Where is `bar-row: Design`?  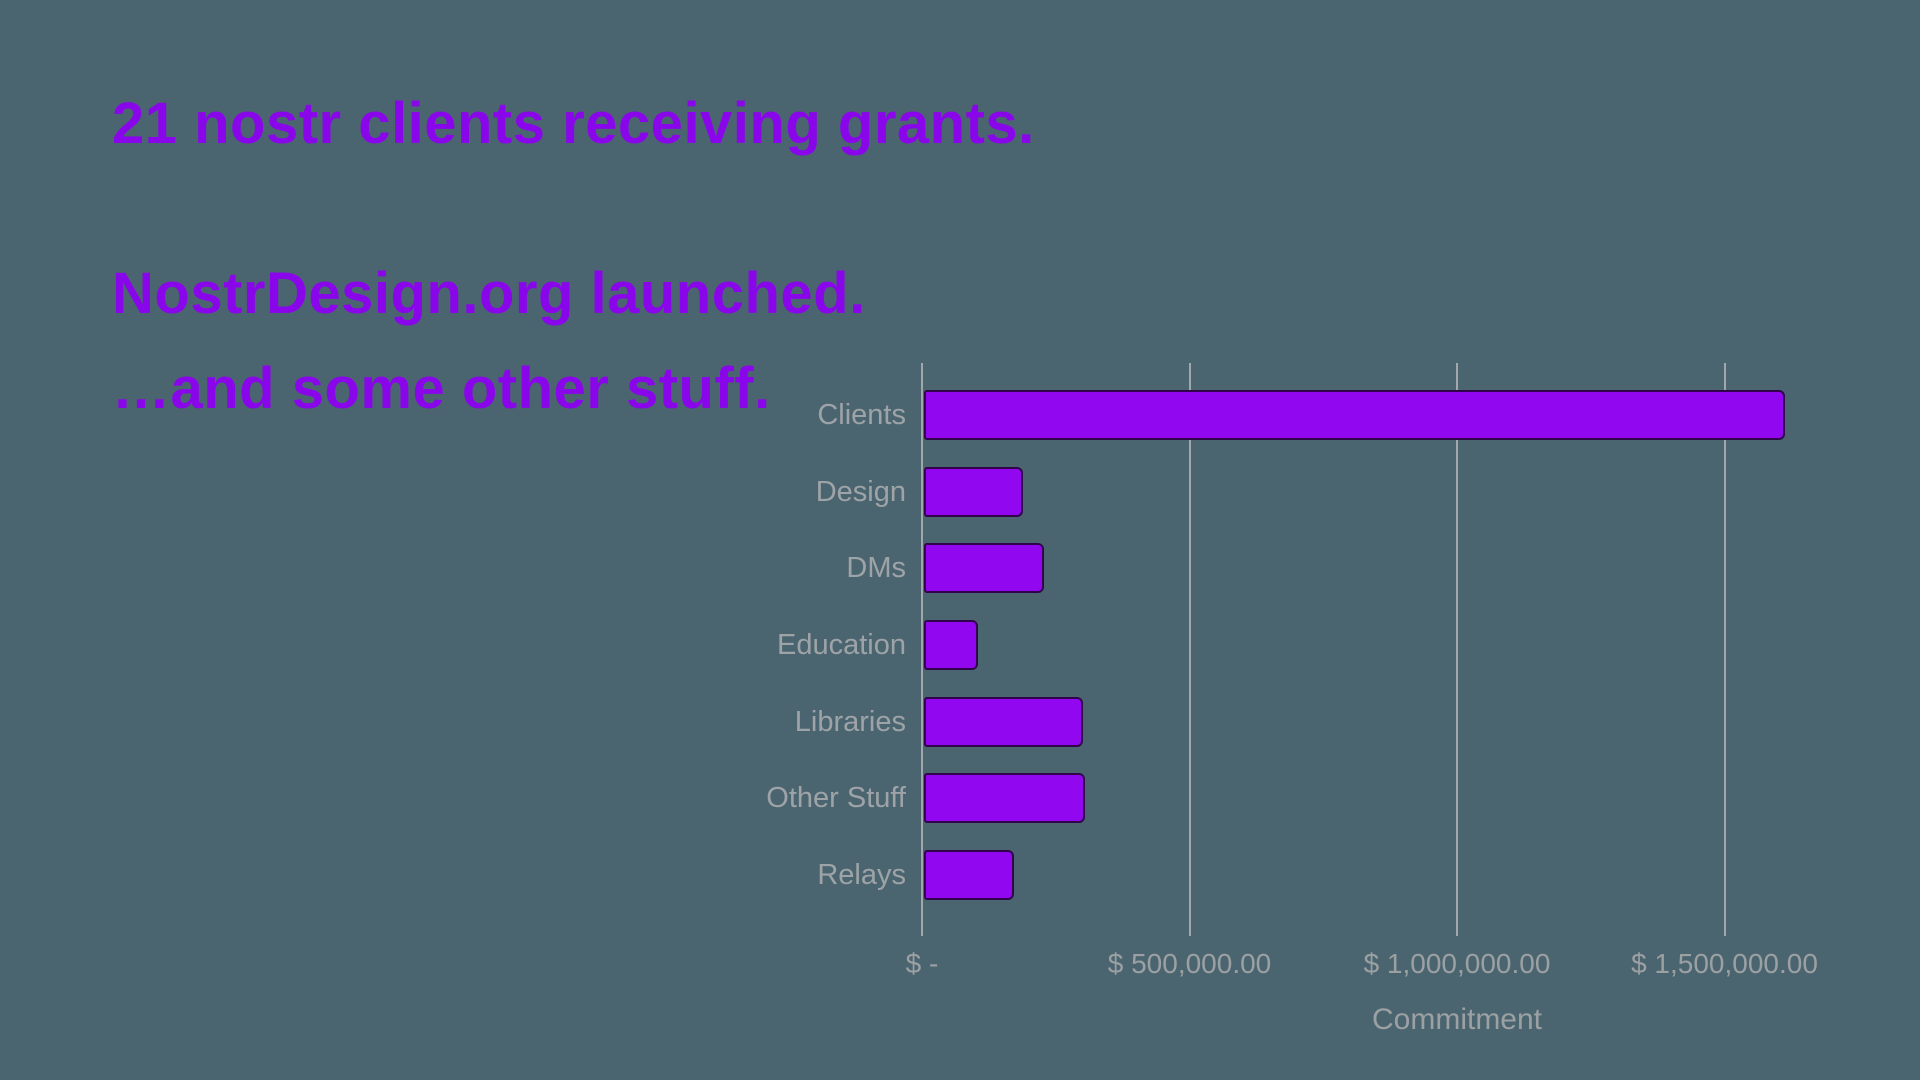
bar-row: Design is located at coordinates (1368, 491).